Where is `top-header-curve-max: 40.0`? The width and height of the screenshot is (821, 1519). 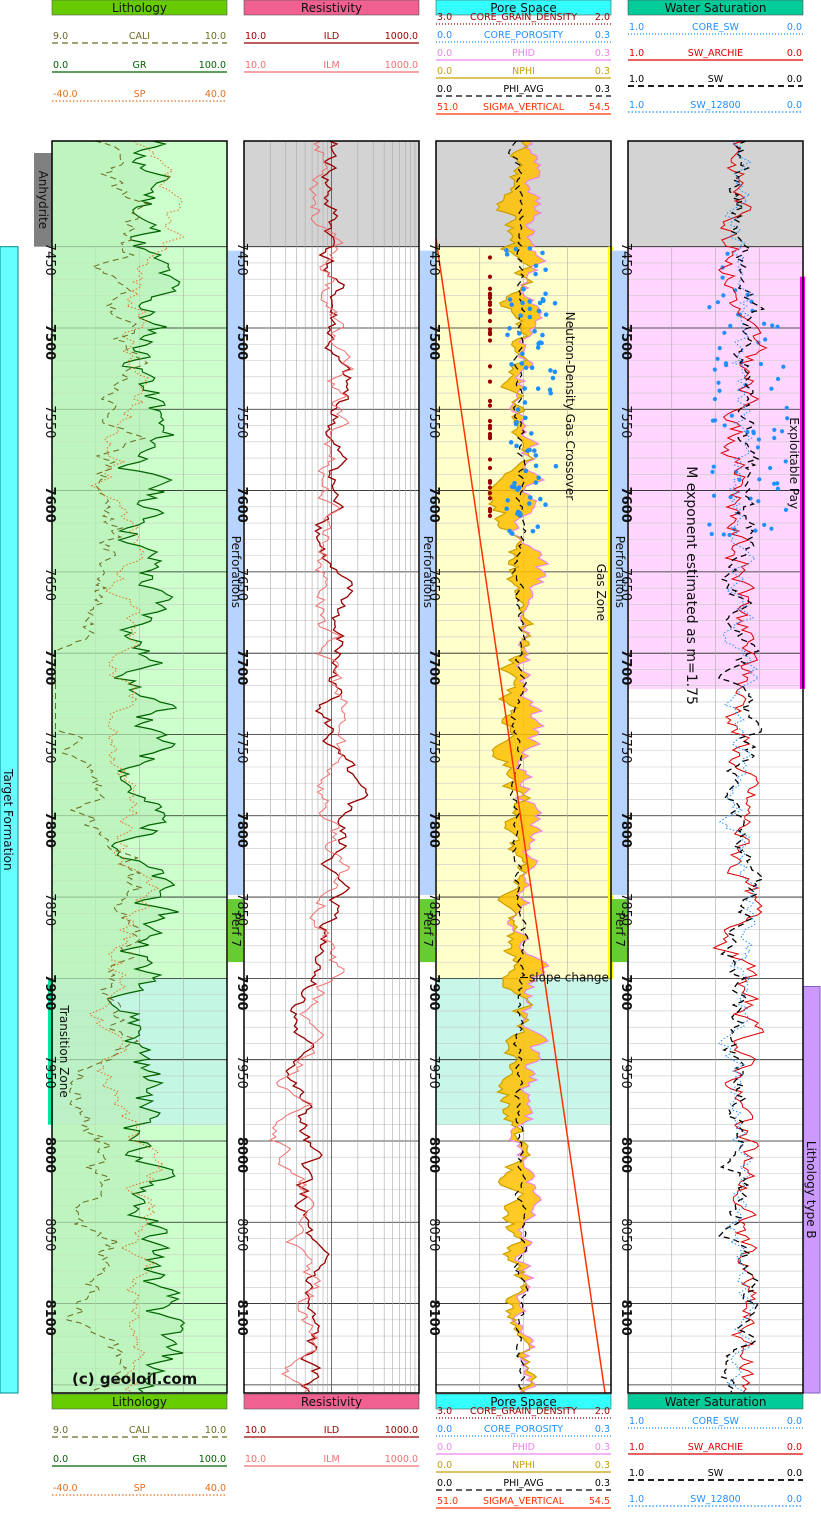
top-header-curve-max: 40.0 is located at coordinates (215, 94).